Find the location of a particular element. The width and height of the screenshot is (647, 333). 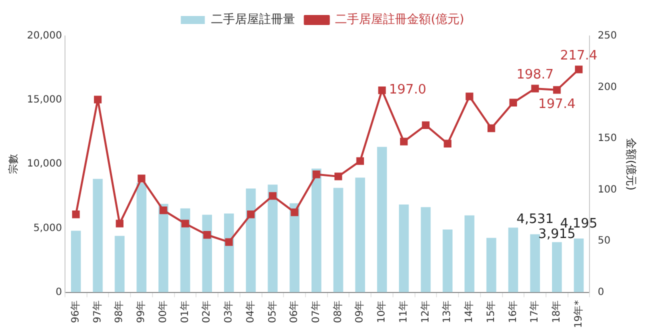

y-tick-label: 20,000 is located at coordinates (44, 36).